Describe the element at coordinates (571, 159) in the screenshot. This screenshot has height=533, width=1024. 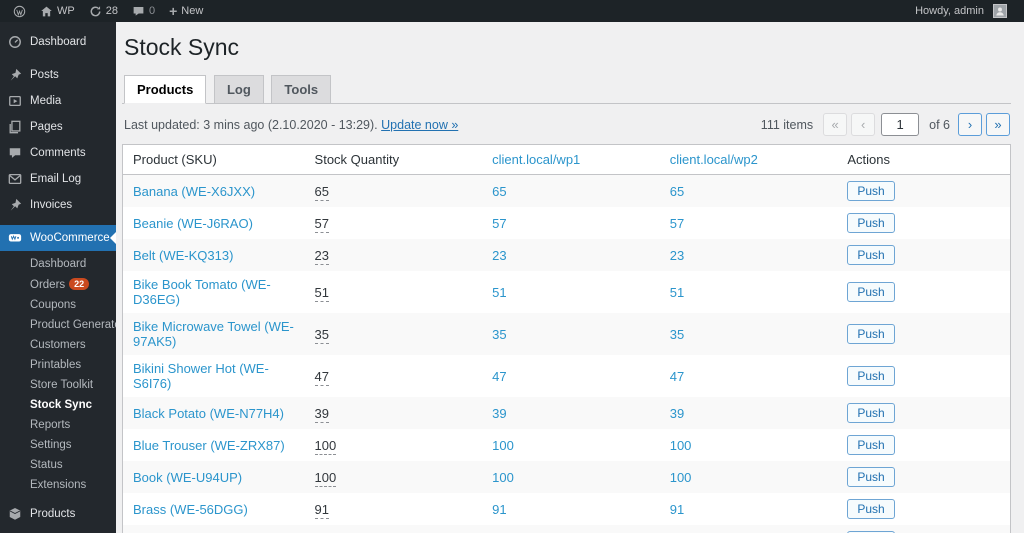
I see `header-site-wp1-link: client.local/wp1` at that location.